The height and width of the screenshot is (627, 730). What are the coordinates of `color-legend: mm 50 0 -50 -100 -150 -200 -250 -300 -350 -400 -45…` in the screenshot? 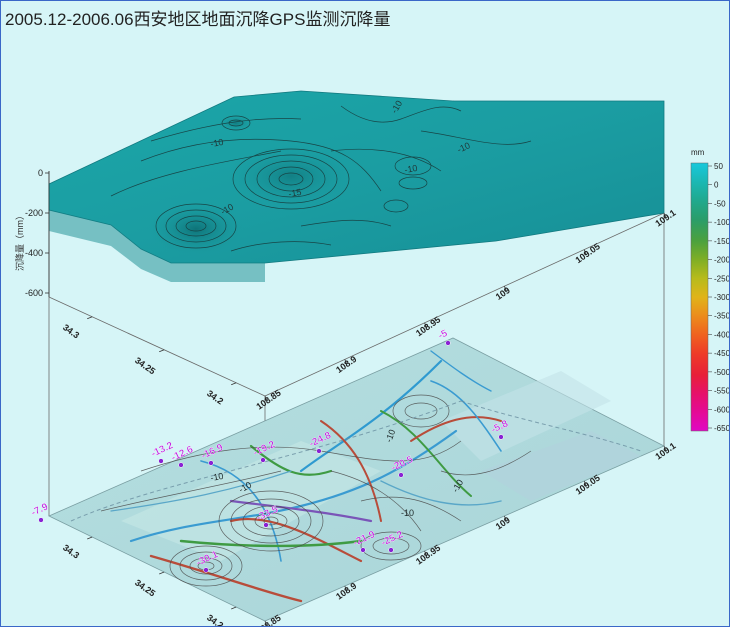 It's located at (709, 290).